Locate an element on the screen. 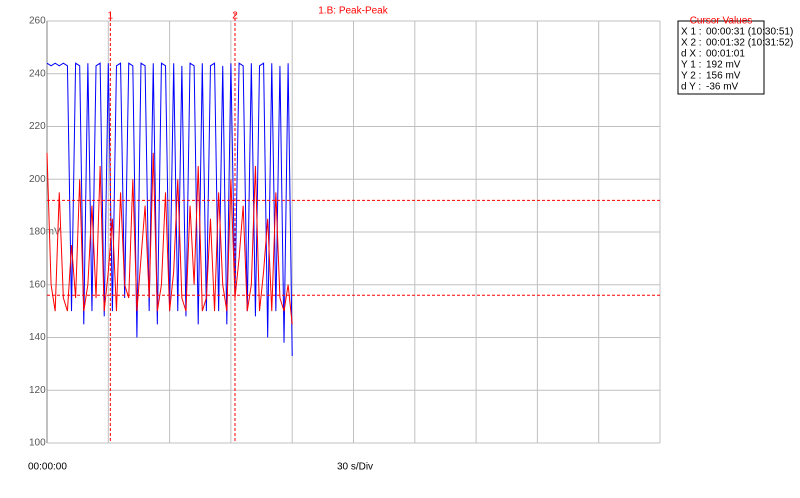  series-line is located at coordinates (169, 238).